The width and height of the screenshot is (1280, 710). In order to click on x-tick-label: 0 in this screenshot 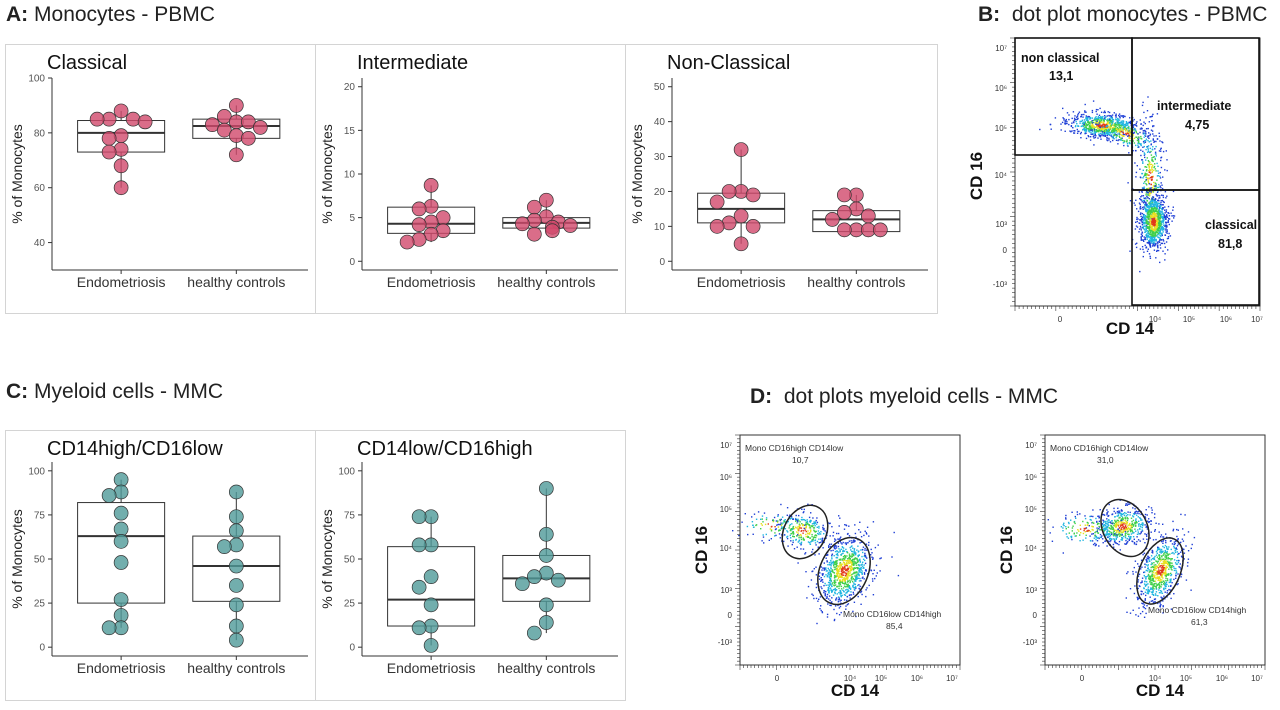, I will do `click(777, 678)`.